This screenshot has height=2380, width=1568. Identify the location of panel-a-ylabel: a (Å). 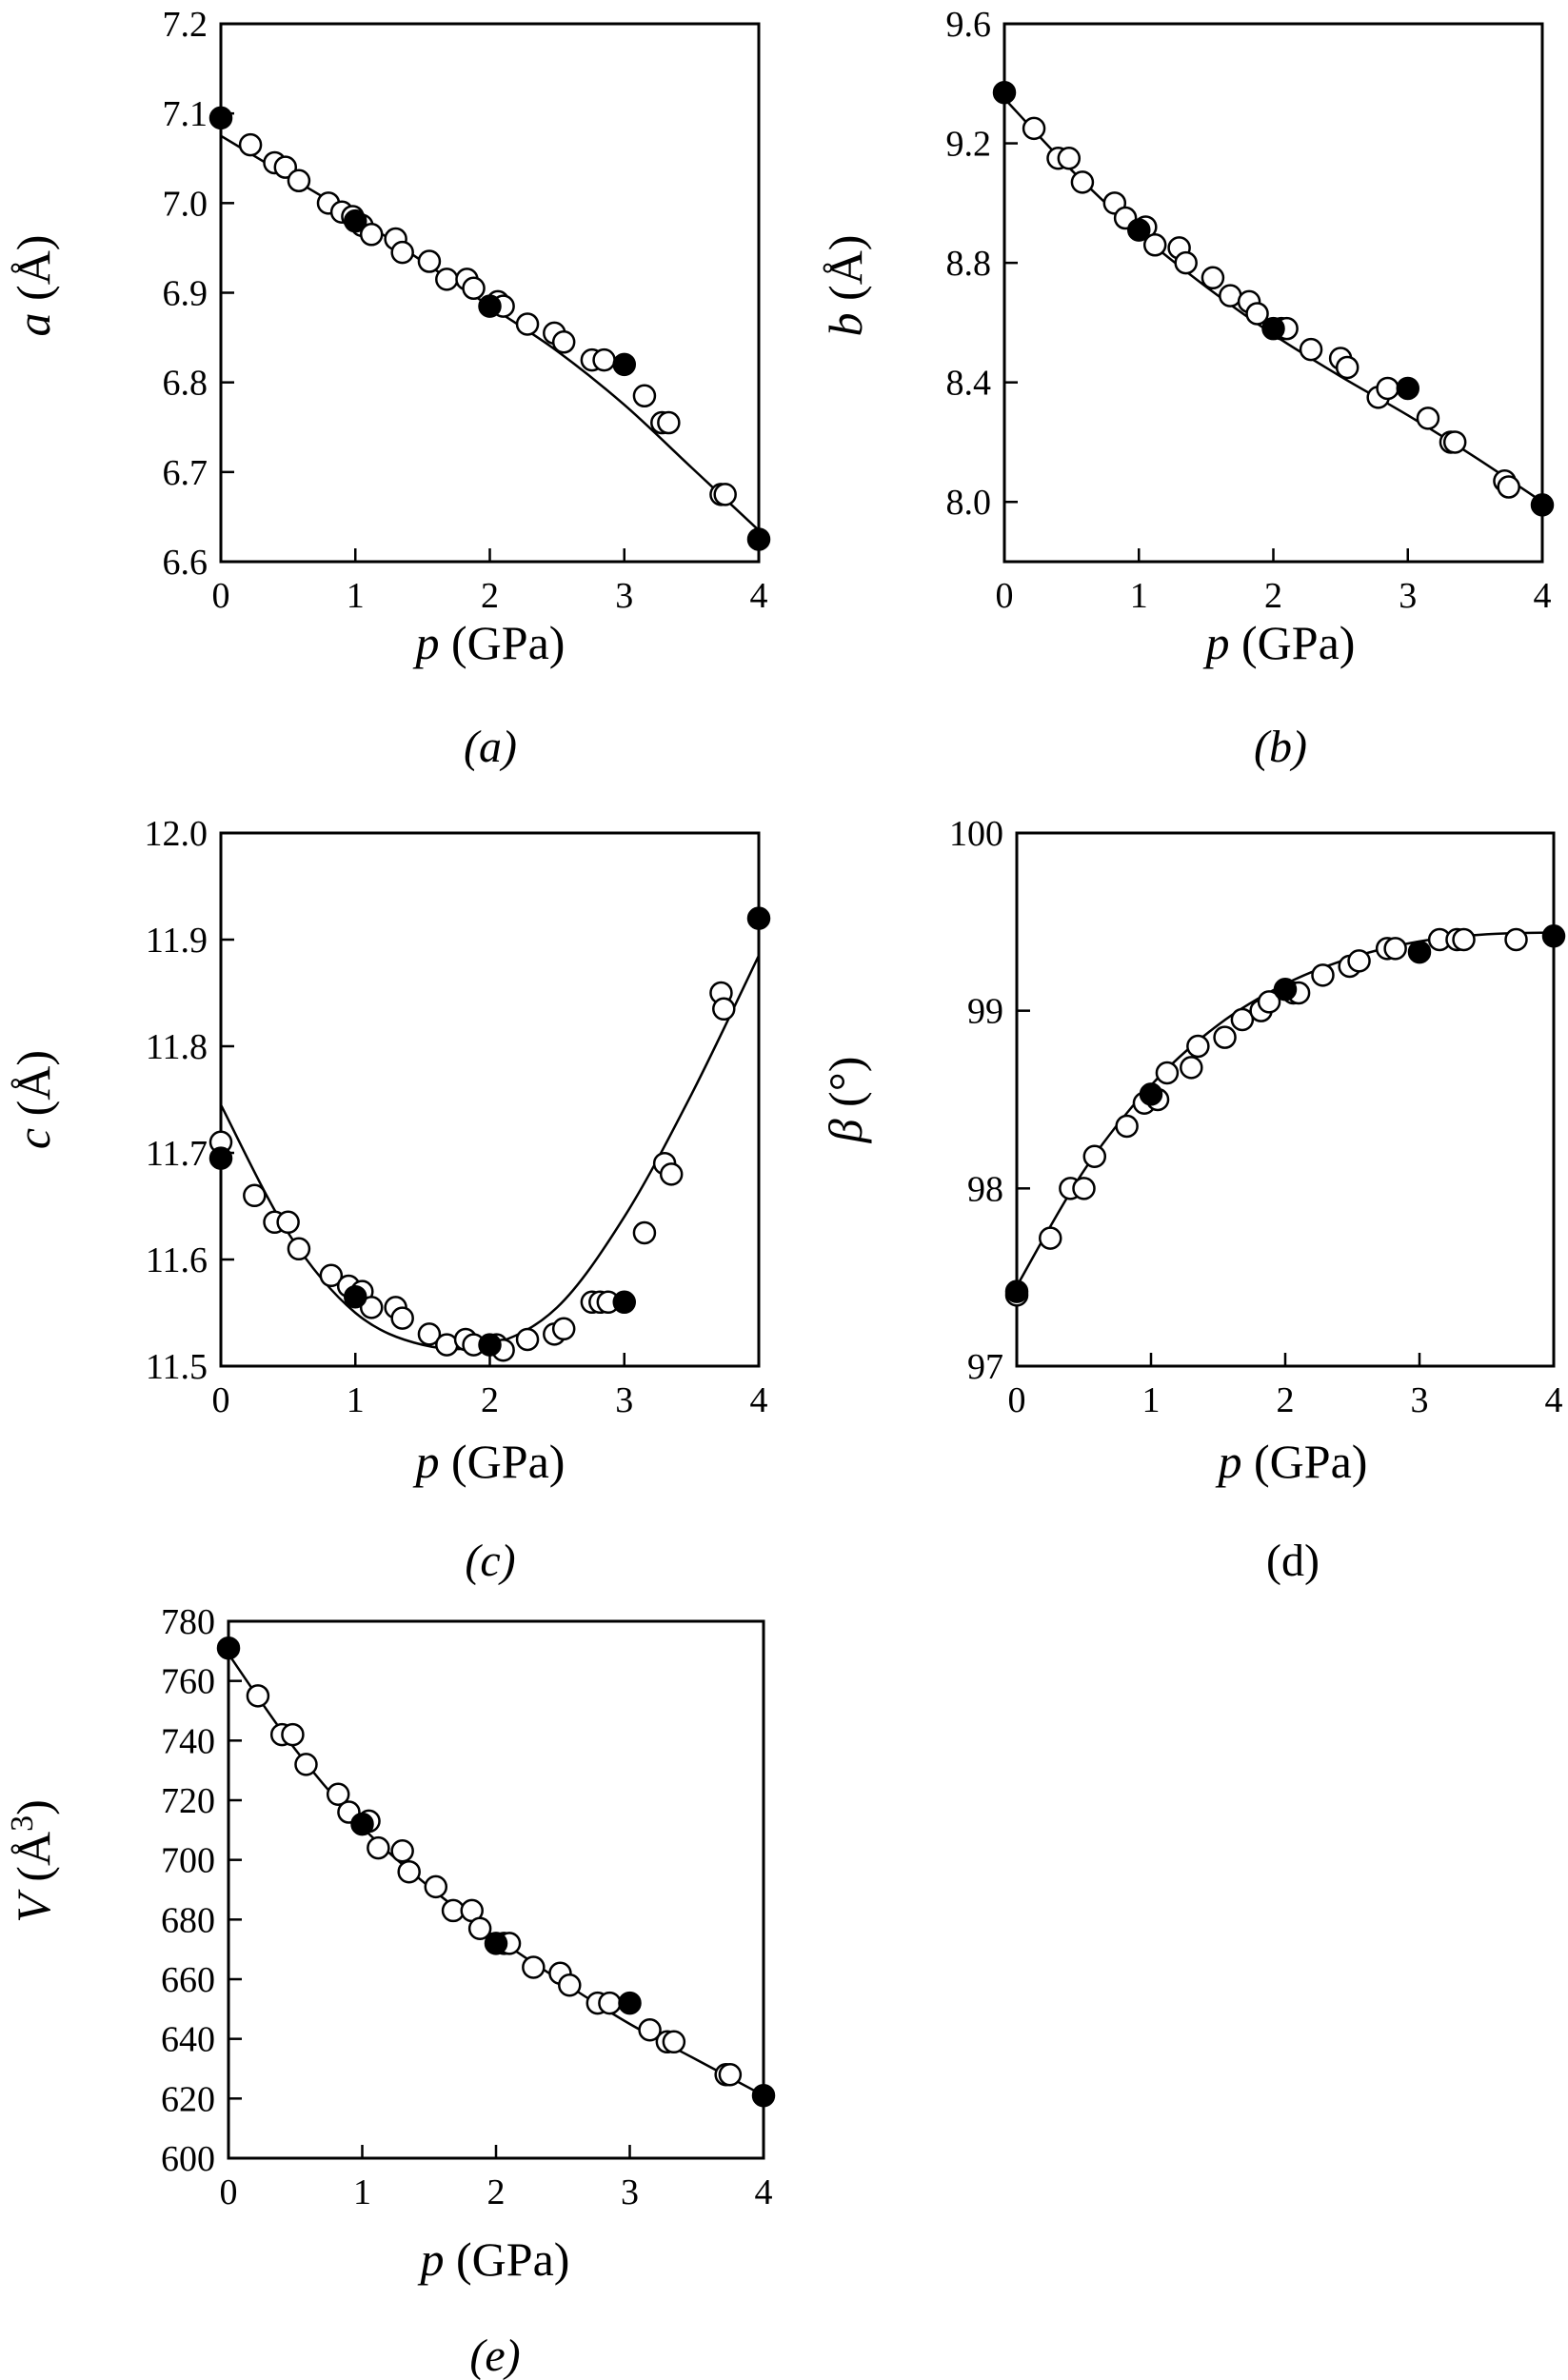
(34, 286).